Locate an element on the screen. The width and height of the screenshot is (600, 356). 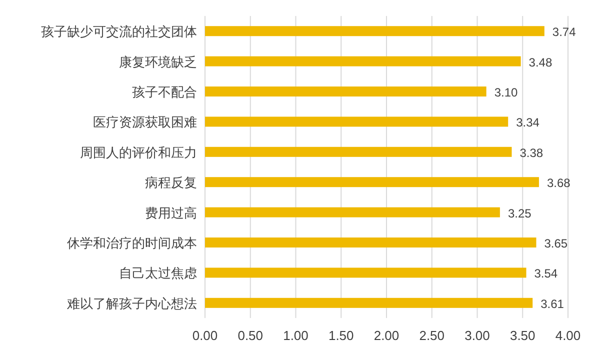
x-tick-label: 3.50 is located at coordinates (523, 335).